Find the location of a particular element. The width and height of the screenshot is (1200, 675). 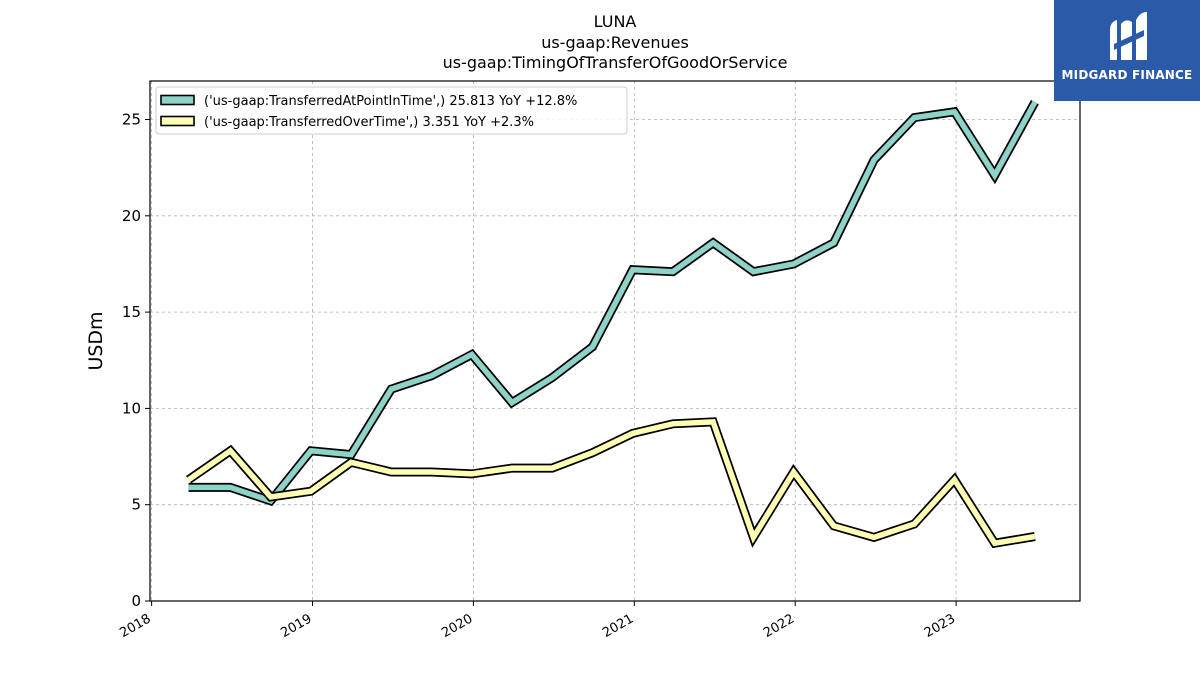

y-axis-label: USDm is located at coordinates (96, 340).